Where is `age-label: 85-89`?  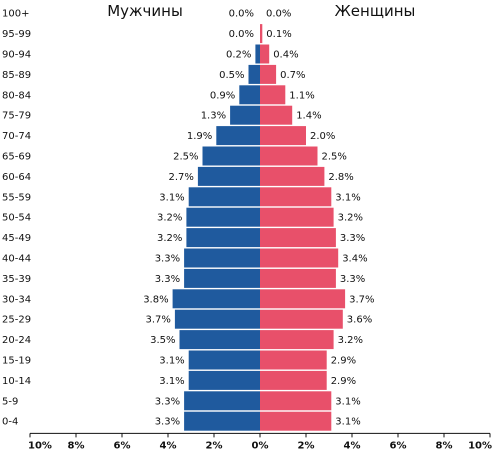
age-label: 85-89 is located at coordinates (16, 75).